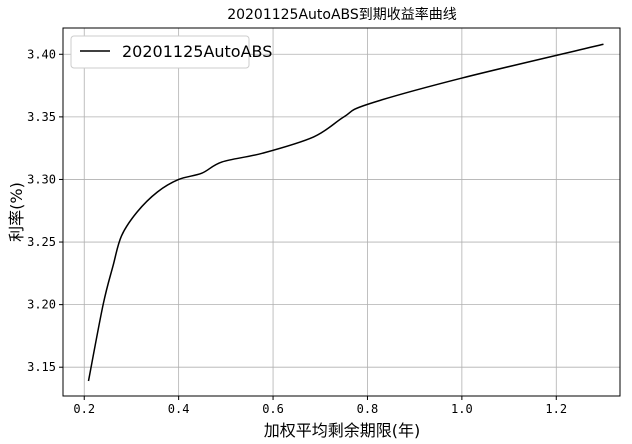 Image resolution: width=632 pixels, height=444 pixels. What do you see at coordinates (179, 409) in the screenshot?
I see `x-tick-label: 0.4` at bounding box center [179, 409].